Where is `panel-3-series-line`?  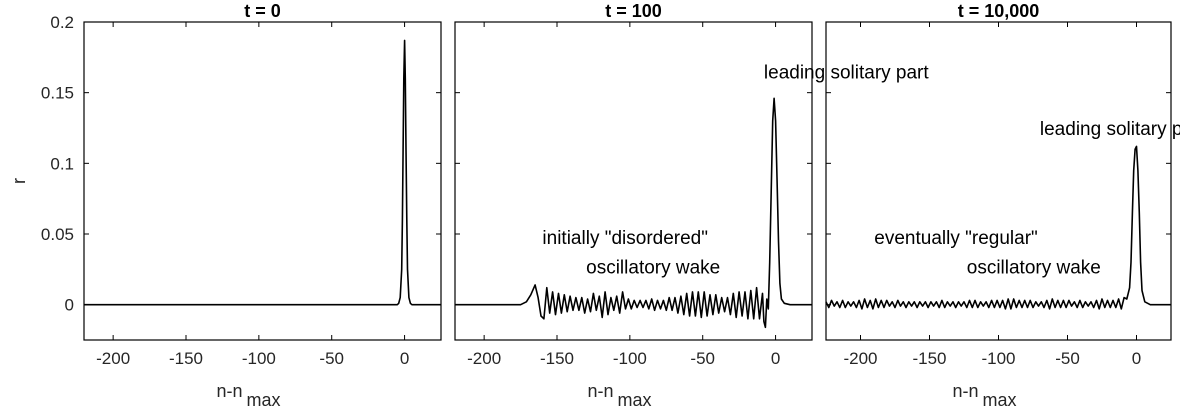
panel-3-series-line is located at coordinates (998, 227).